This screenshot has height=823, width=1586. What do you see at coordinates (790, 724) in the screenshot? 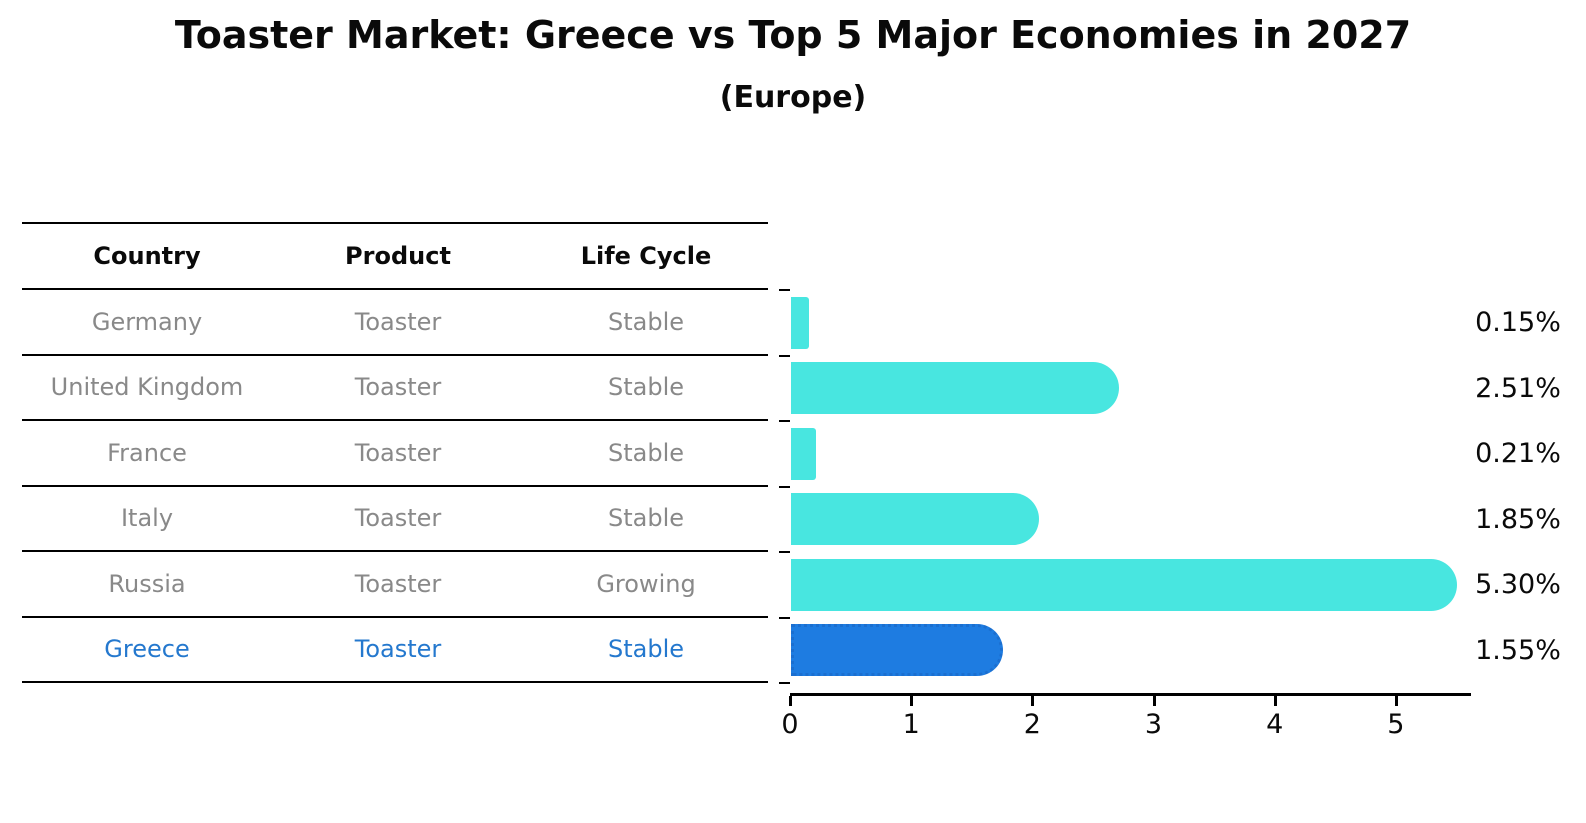
I see `x-tick-label: 0` at bounding box center [790, 724].